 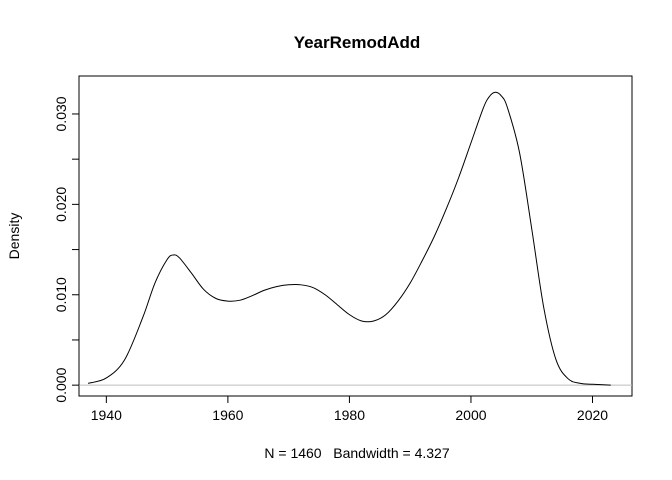 What do you see at coordinates (227, 415) in the screenshot?
I see `x-tick-label: 1960` at bounding box center [227, 415].